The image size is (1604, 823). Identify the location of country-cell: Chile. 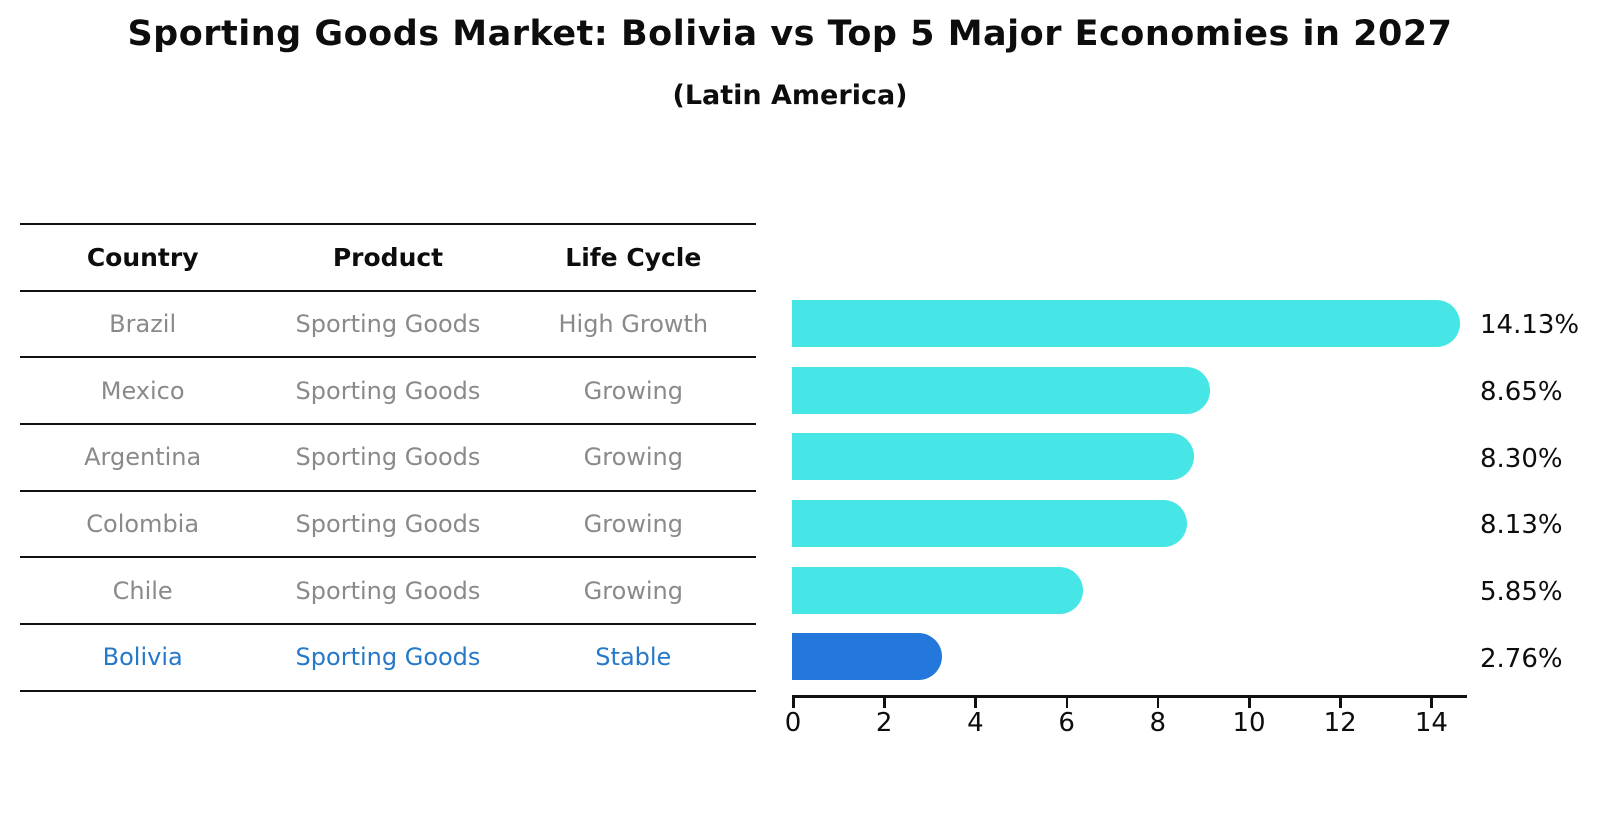
(142, 590).